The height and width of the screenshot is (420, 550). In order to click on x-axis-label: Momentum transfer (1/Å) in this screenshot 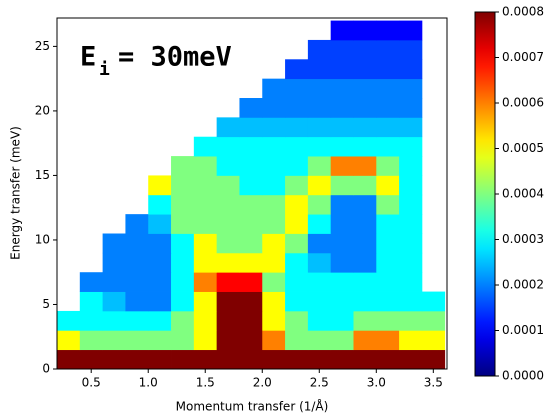, I will do `click(252, 406)`.